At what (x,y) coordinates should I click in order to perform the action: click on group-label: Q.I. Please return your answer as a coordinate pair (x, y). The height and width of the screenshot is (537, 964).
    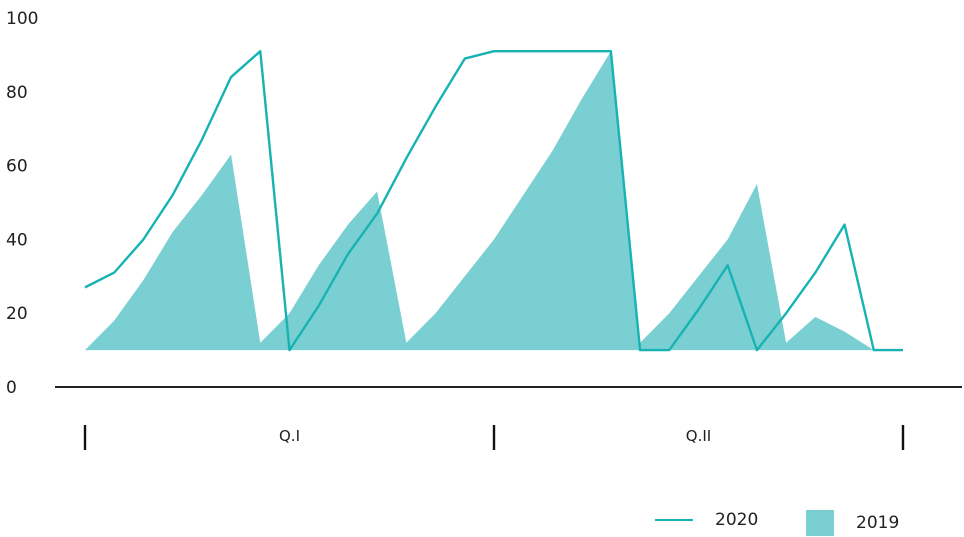
    Looking at the image, I should click on (289, 436).